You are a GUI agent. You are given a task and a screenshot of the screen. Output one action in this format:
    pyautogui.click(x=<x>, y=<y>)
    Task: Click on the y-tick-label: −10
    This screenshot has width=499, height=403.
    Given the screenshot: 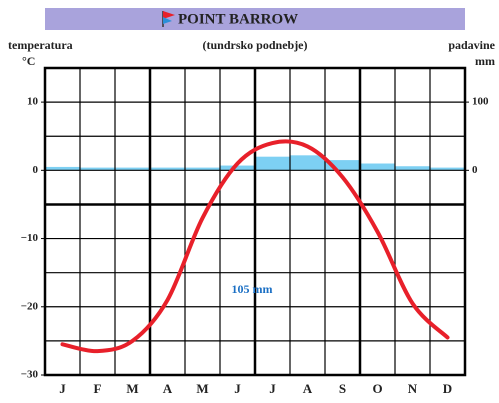 What is the action you would take?
    pyautogui.click(x=30, y=238)
    